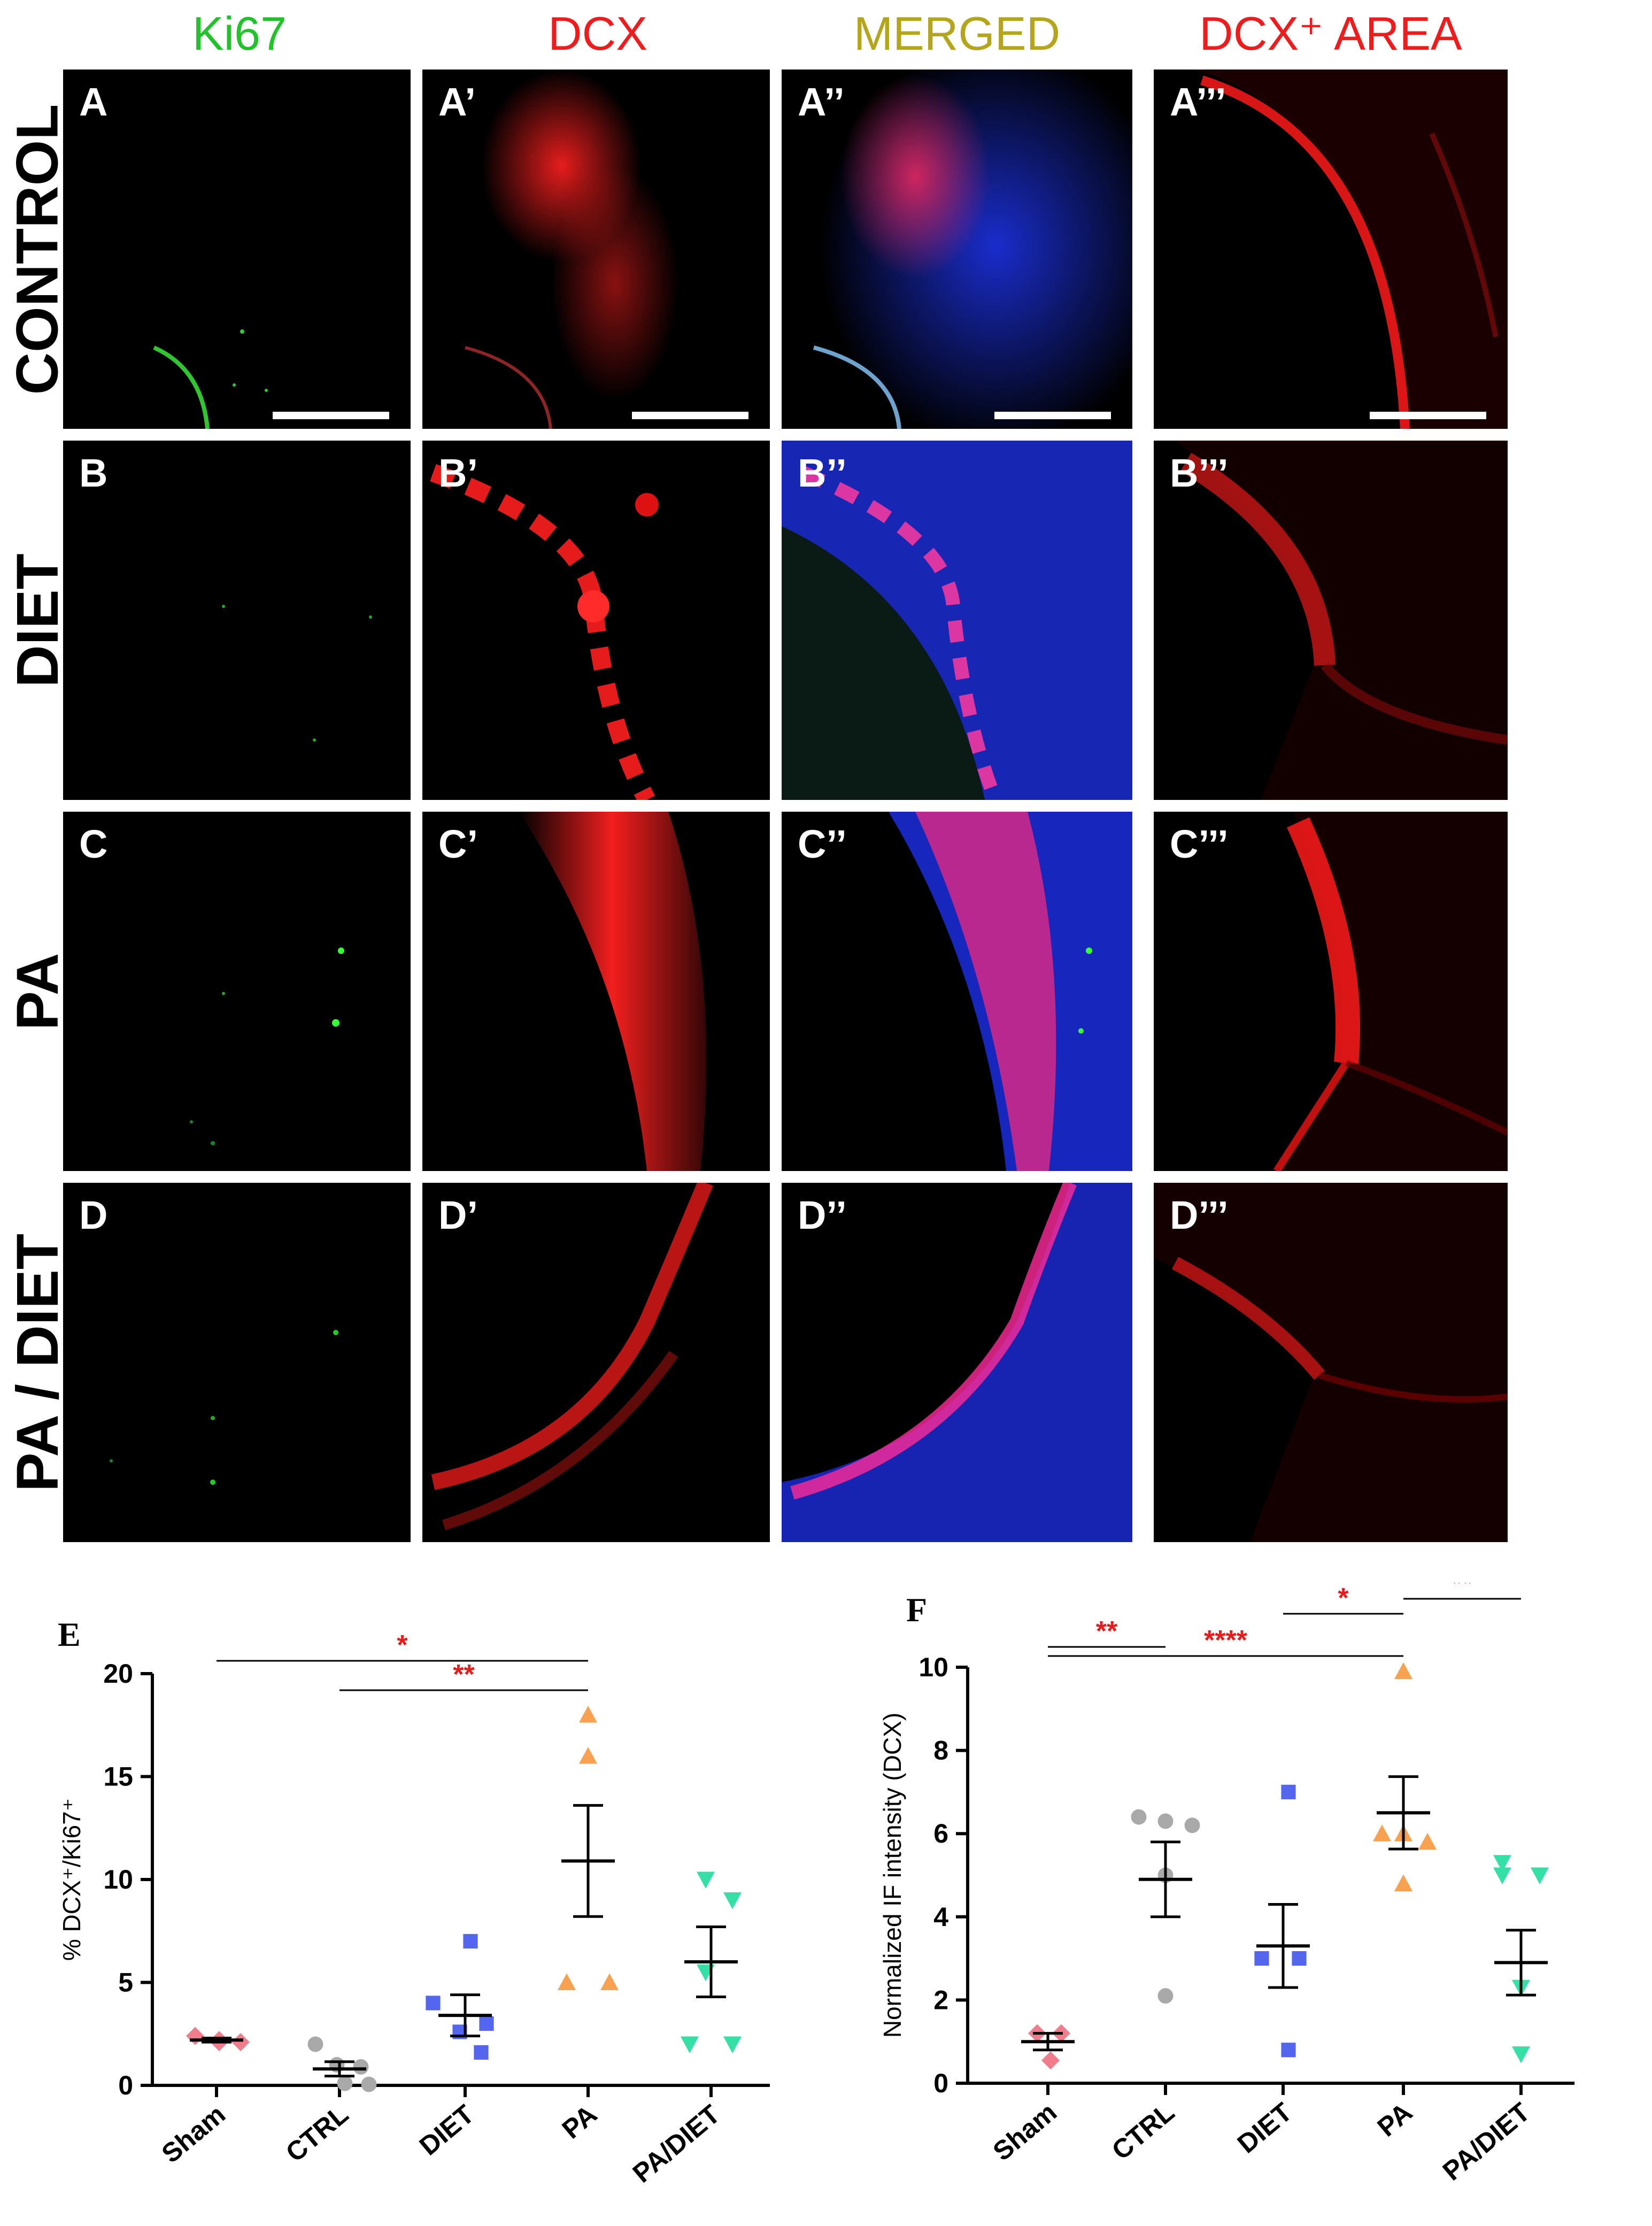 Image resolution: width=1652 pixels, height=2226 pixels. What do you see at coordinates (72, 1880) in the screenshot?
I see `y-axis-label: % DCX⁺/Ki67⁺` at bounding box center [72, 1880].